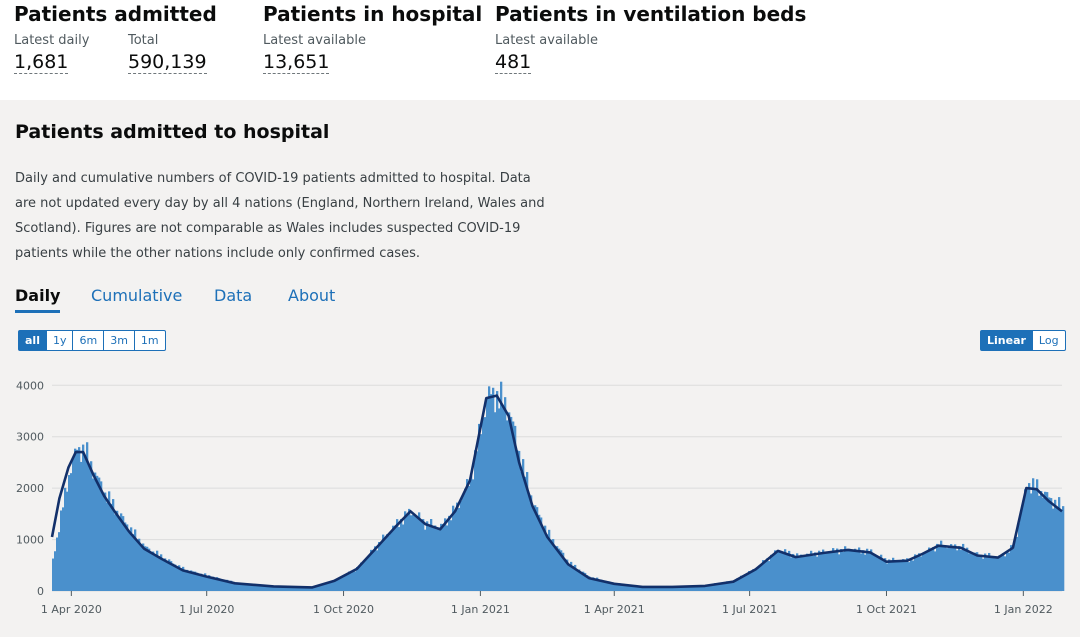 Image resolution: width=1080 pixels, height=637 pixels. I want to click on admitted-total-value: 590,139, so click(167, 62).